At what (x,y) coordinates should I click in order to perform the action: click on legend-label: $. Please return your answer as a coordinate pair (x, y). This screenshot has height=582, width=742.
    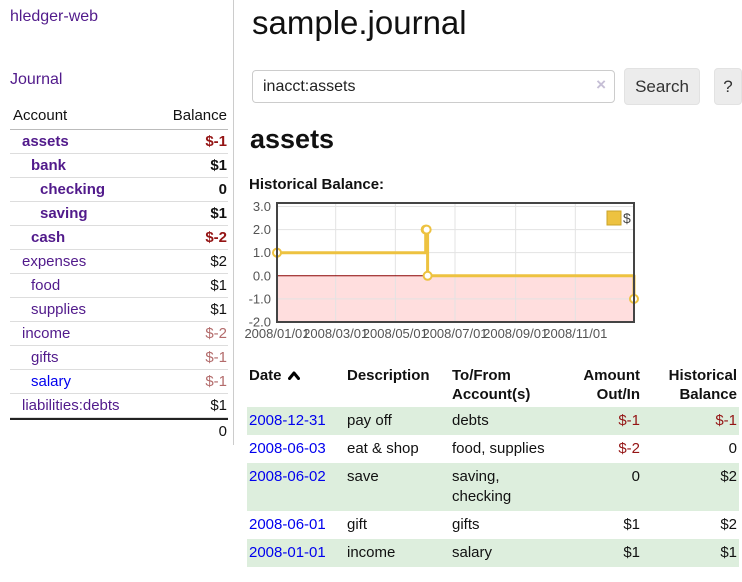
    Looking at the image, I should click on (627, 218).